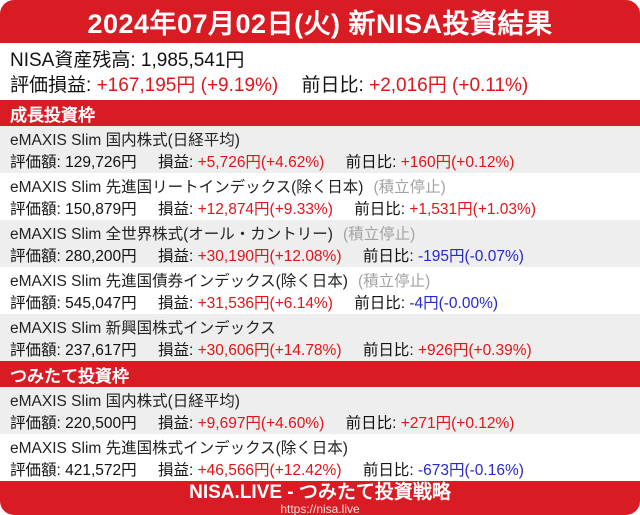 The height and width of the screenshot is (515, 640). What do you see at coordinates (320, 508) in the screenshot?
I see `site-url: https://nisa.live` at bounding box center [320, 508].